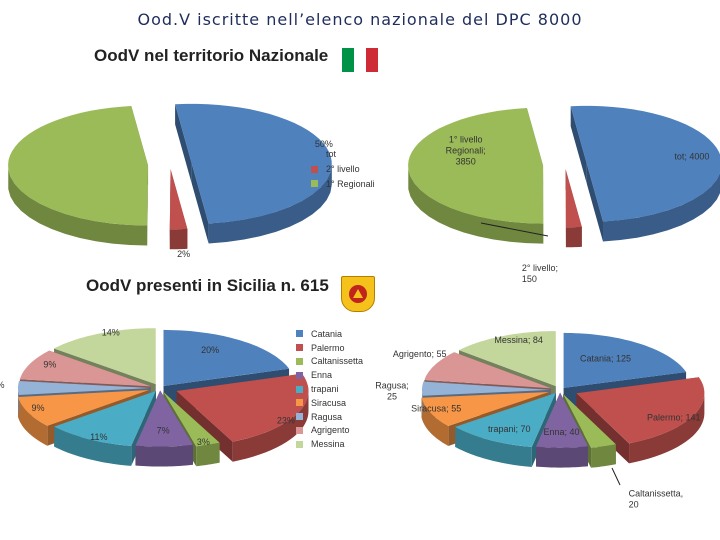 The height and width of the screenshot is (540, 720). I want to click on legend-item-caltanissetta: Caltanissetta, so click(329, 362).